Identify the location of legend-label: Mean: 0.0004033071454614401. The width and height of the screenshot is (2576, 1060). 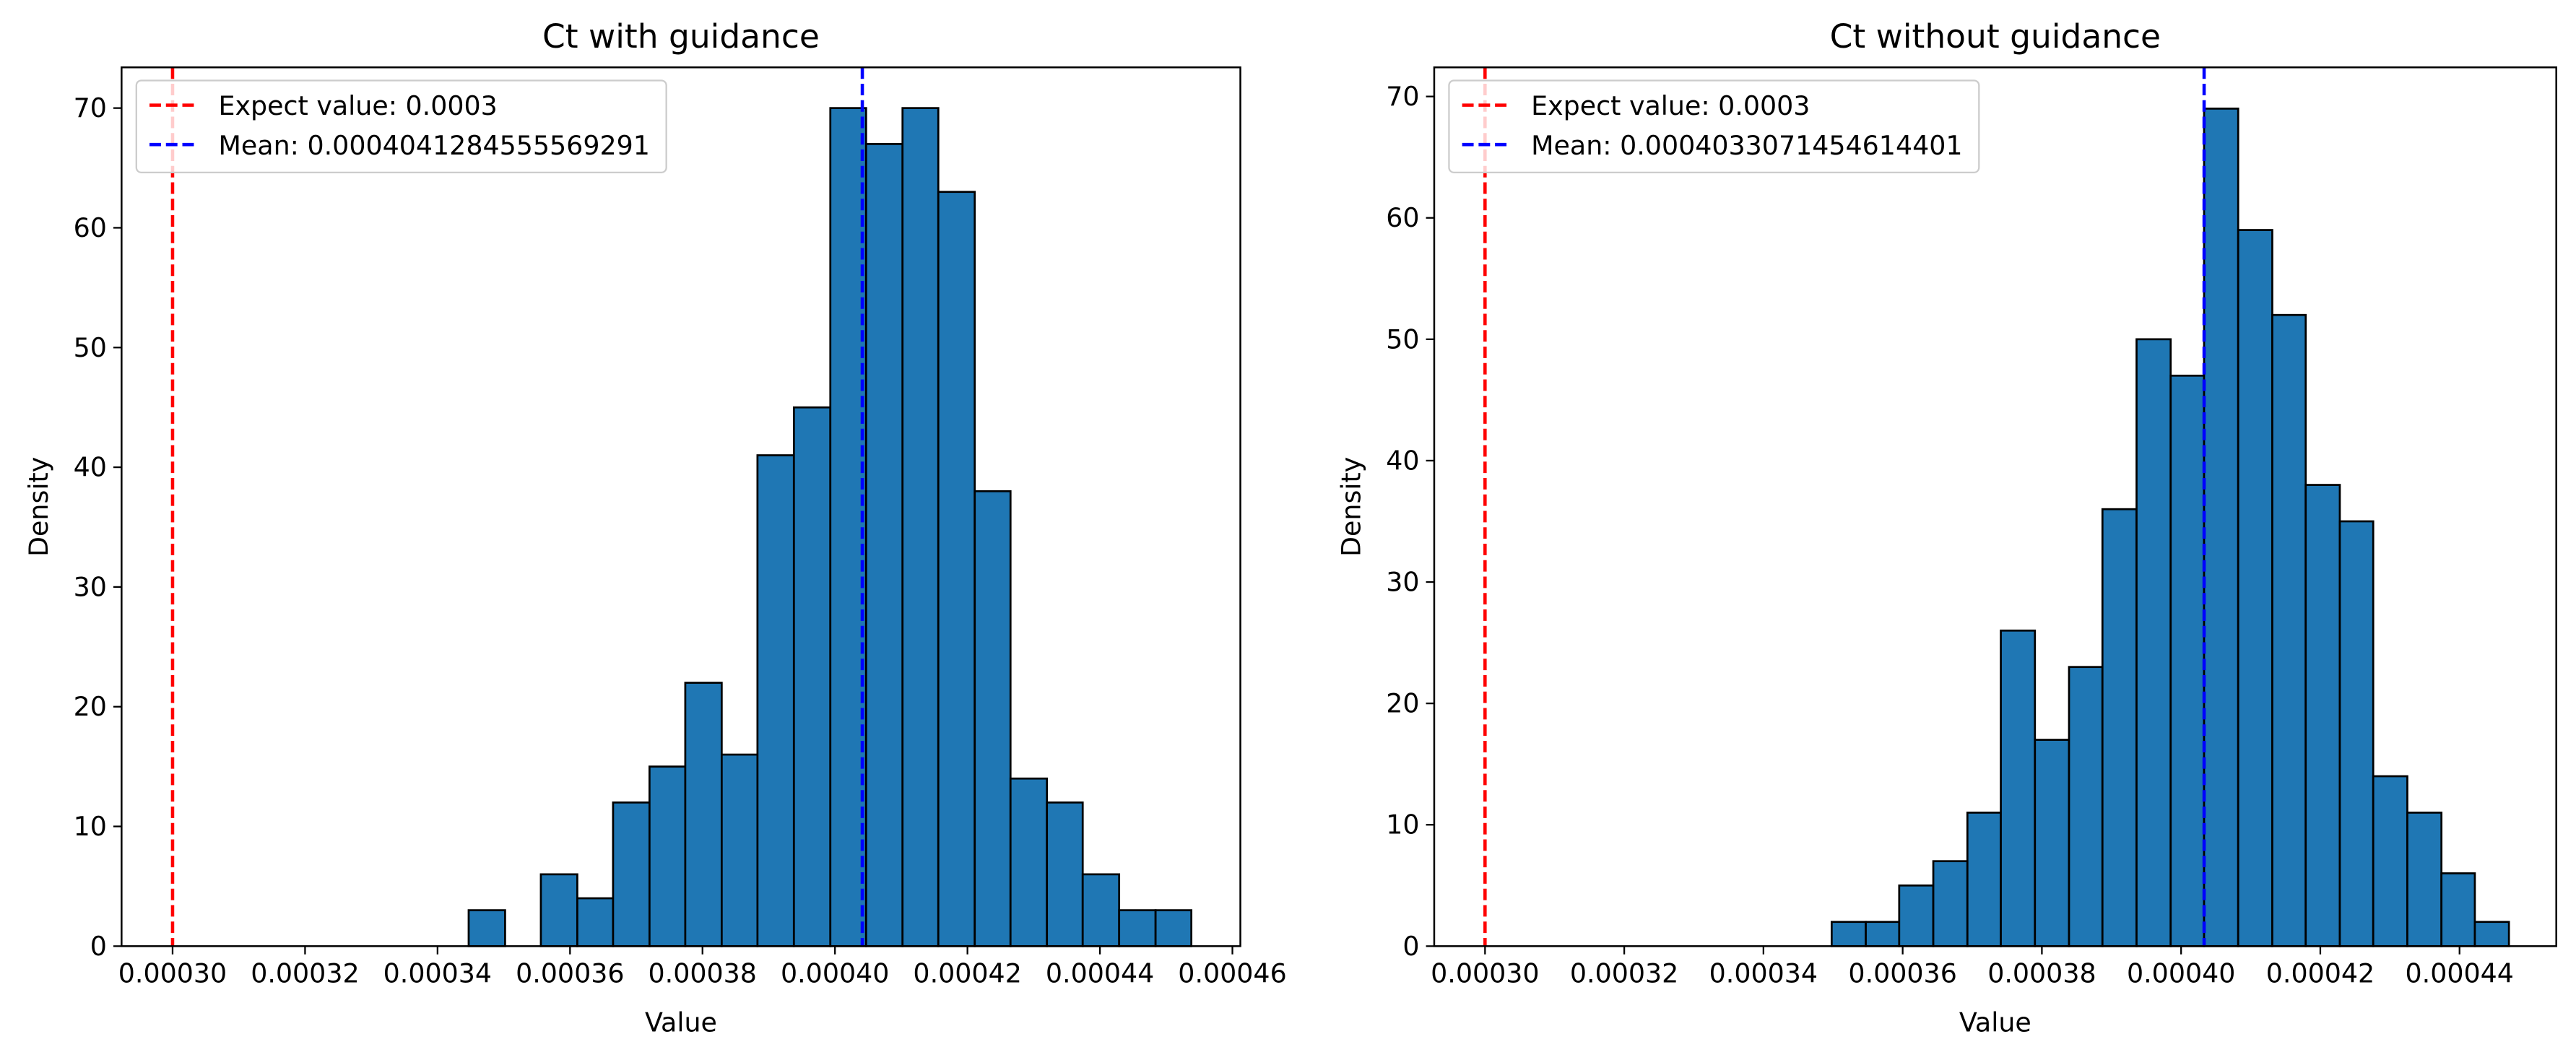
(1746, 145).